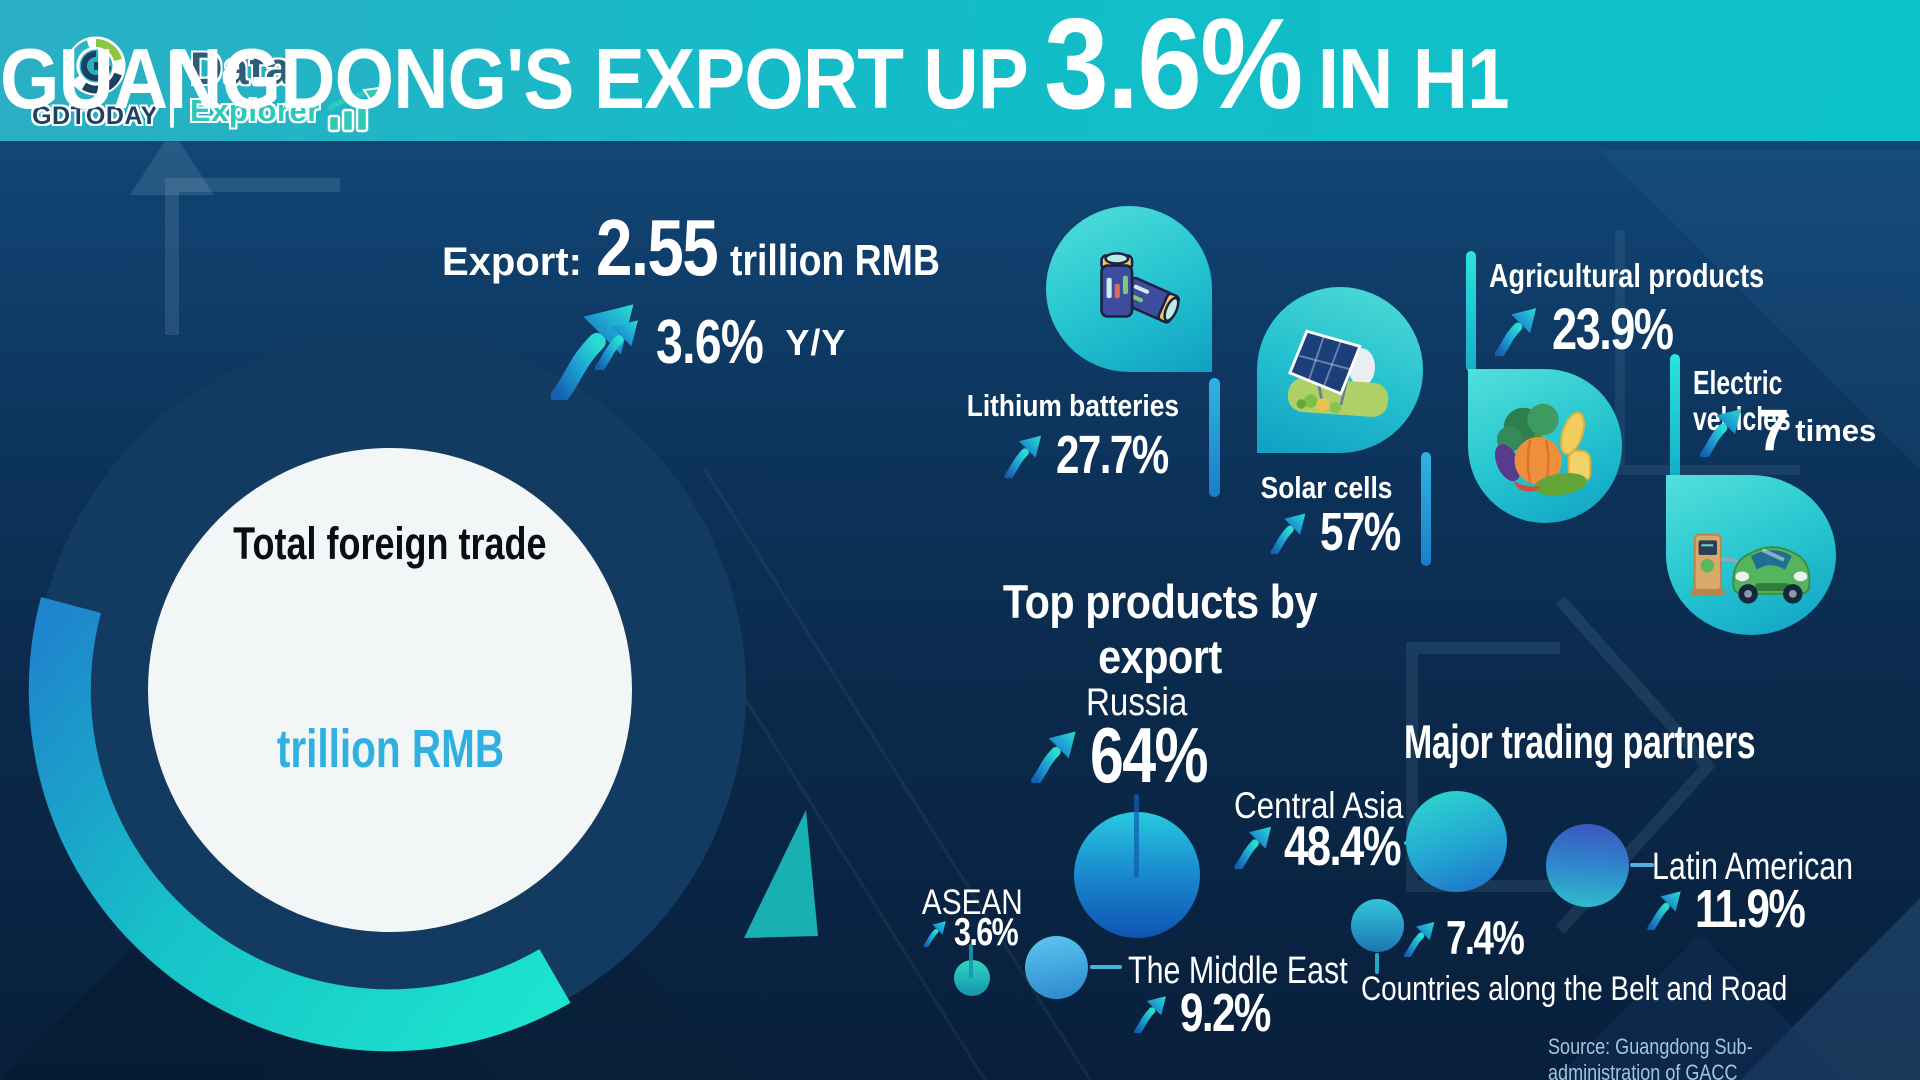 The width and height of the screenshot is (1920, 1080). What do you see at coordinates (1137, 702) in the screenshot?
I see `partner-label-russia: Russia` at bounding box center [1137, 702].